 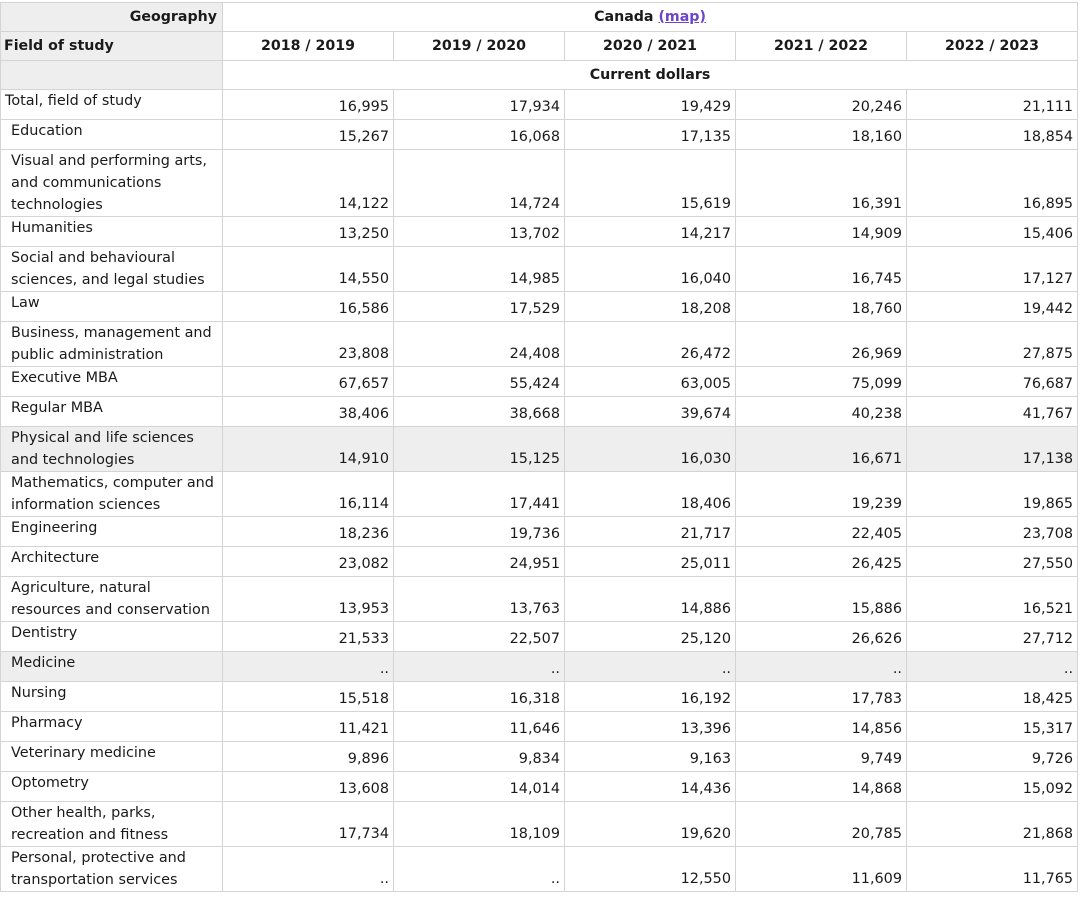 What do you see at coordinates (308, 381) in the screenshot?
I see `tuition-value-cell: 67,657` at bounding box center [308, 381].